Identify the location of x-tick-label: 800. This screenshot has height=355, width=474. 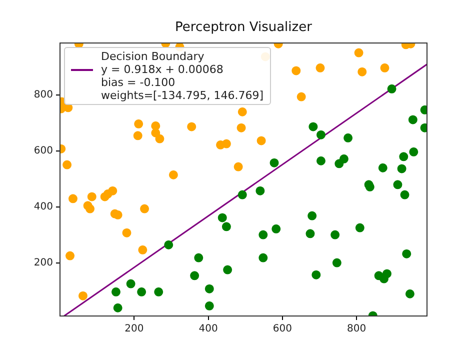
(356, 329).